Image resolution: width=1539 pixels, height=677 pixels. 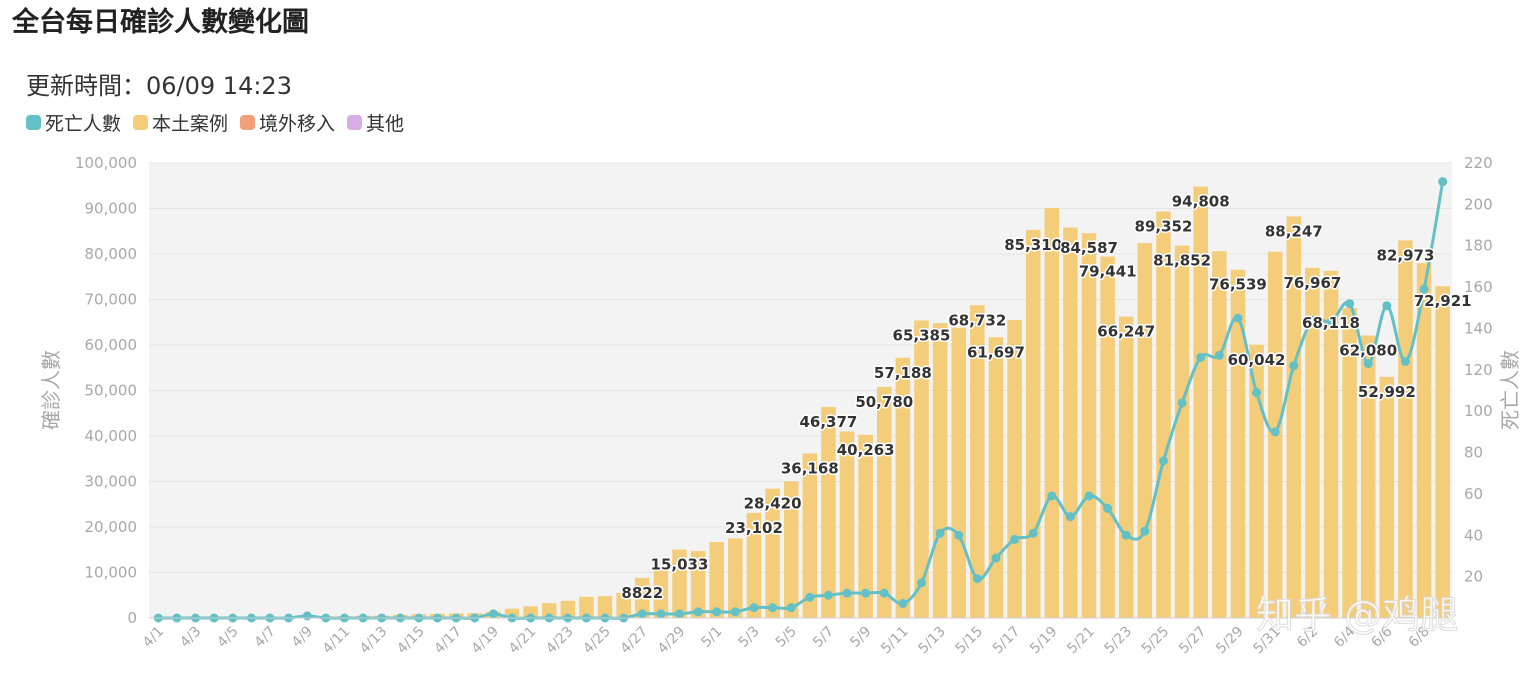 I want to click on data-label: 62,080, so click(x=1368, y=351).